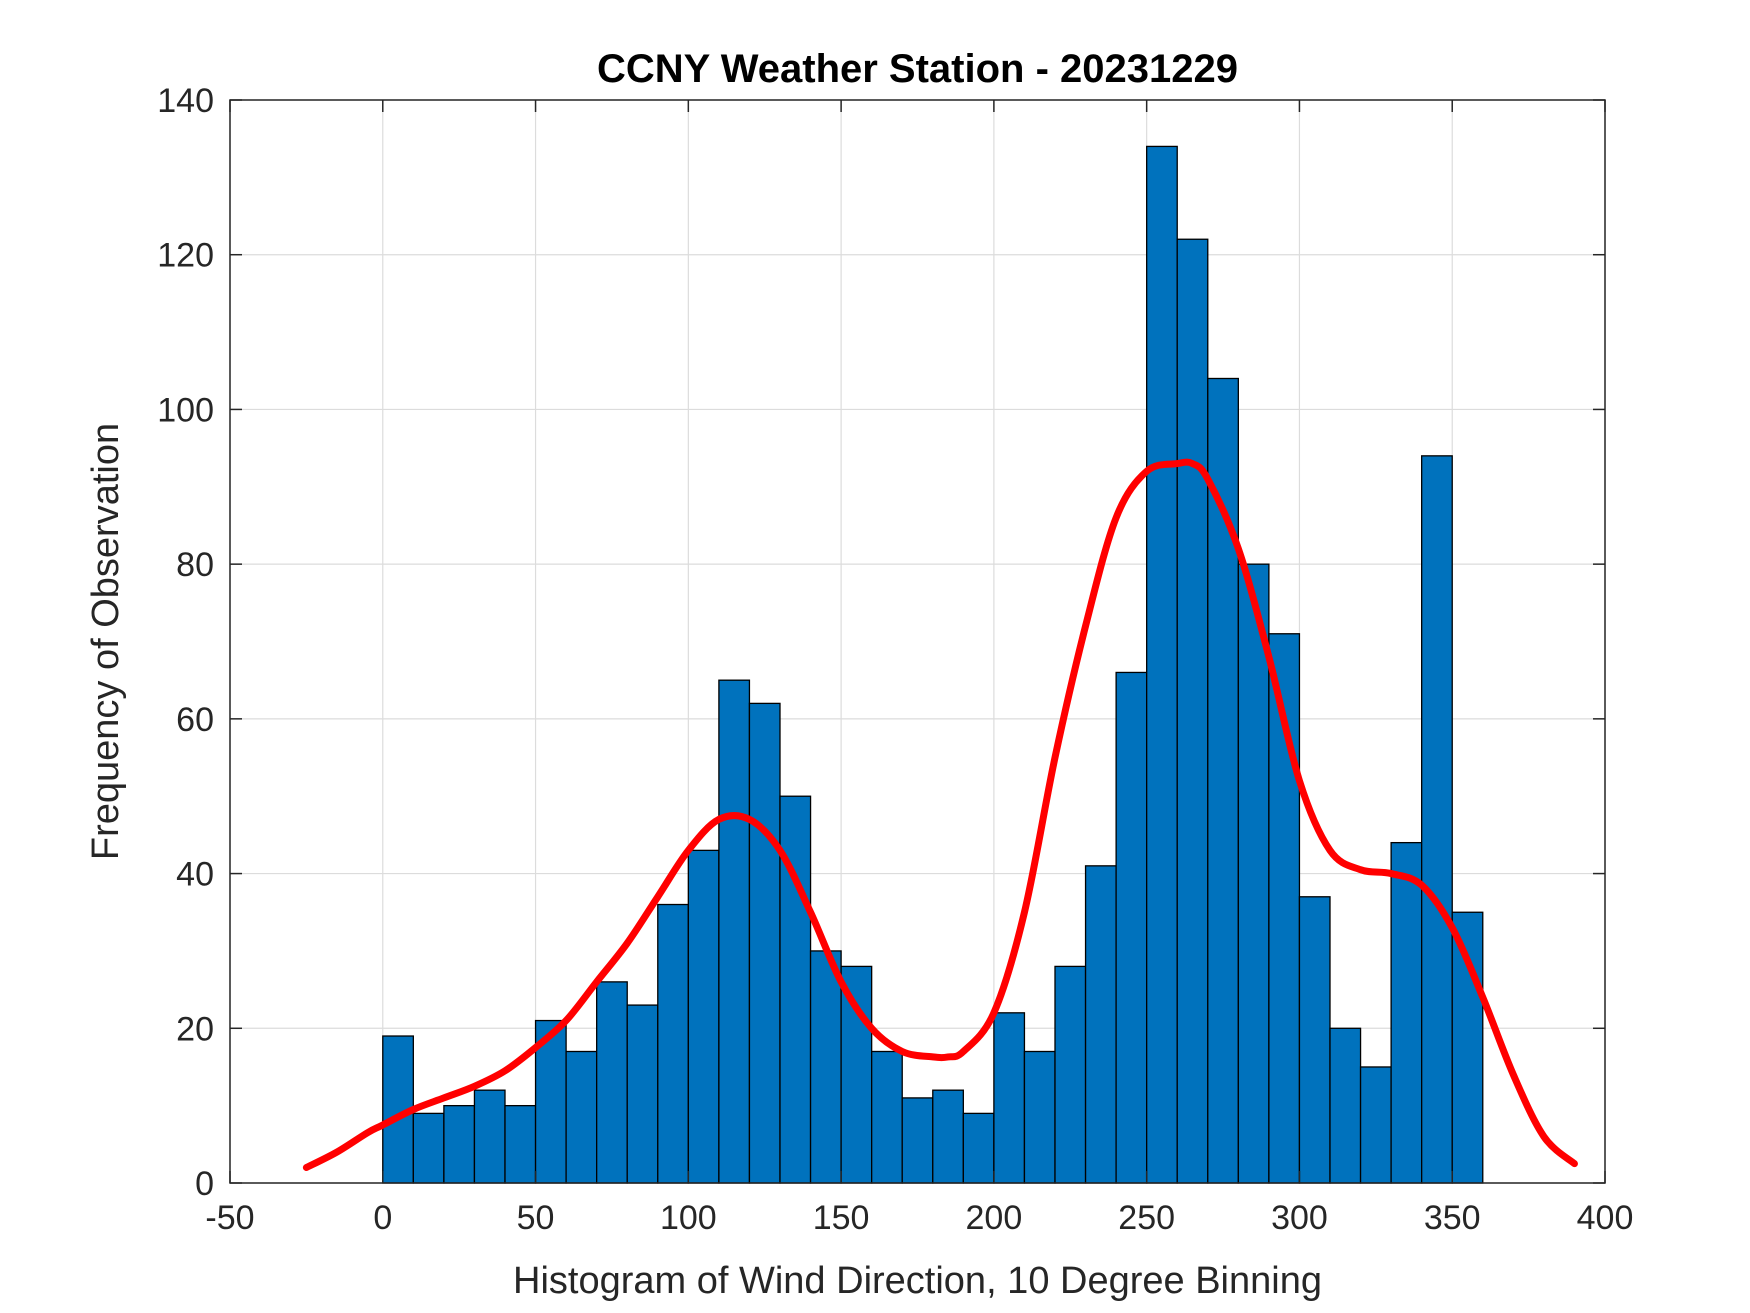 Image resolution: width=1750 pixels, height=1313 pixels. I want to click on x-tick-label: 300, so click(1299, 1218).